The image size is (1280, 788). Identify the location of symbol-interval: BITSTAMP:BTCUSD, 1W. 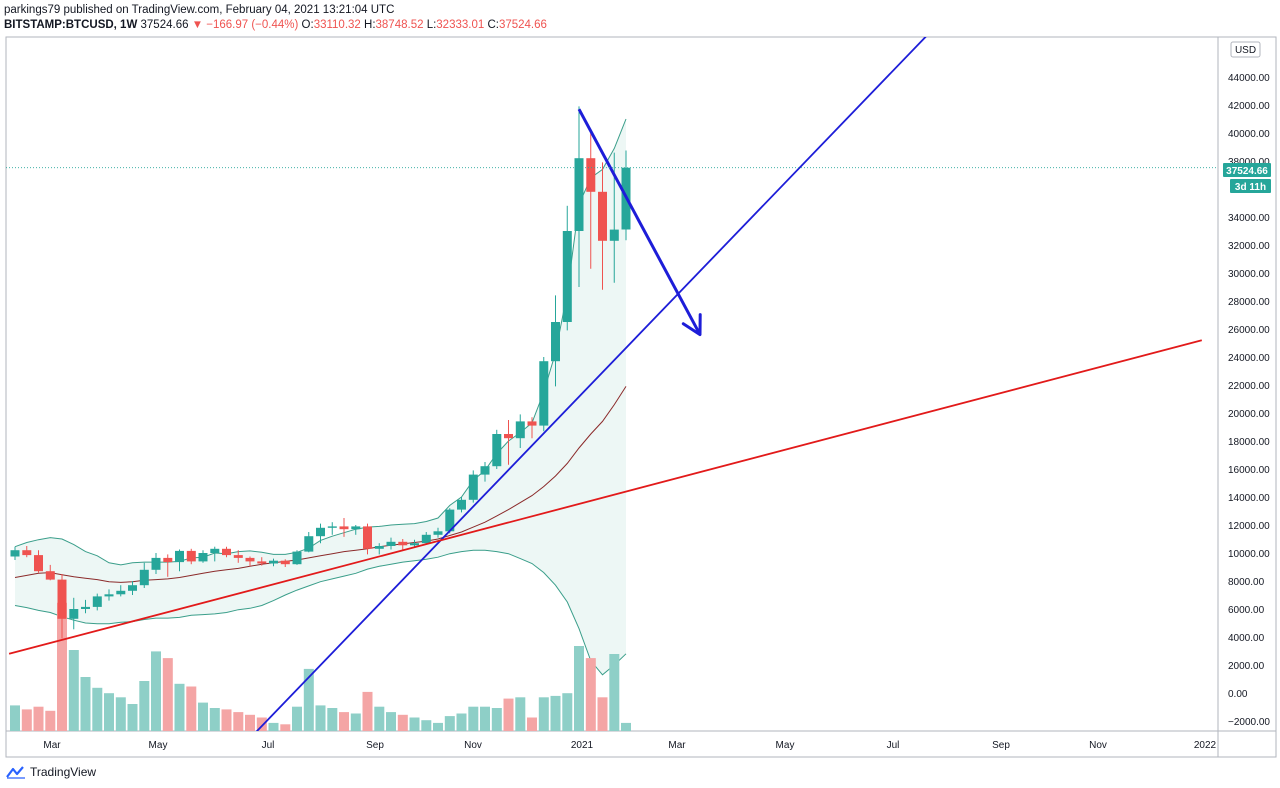
(71, 25).